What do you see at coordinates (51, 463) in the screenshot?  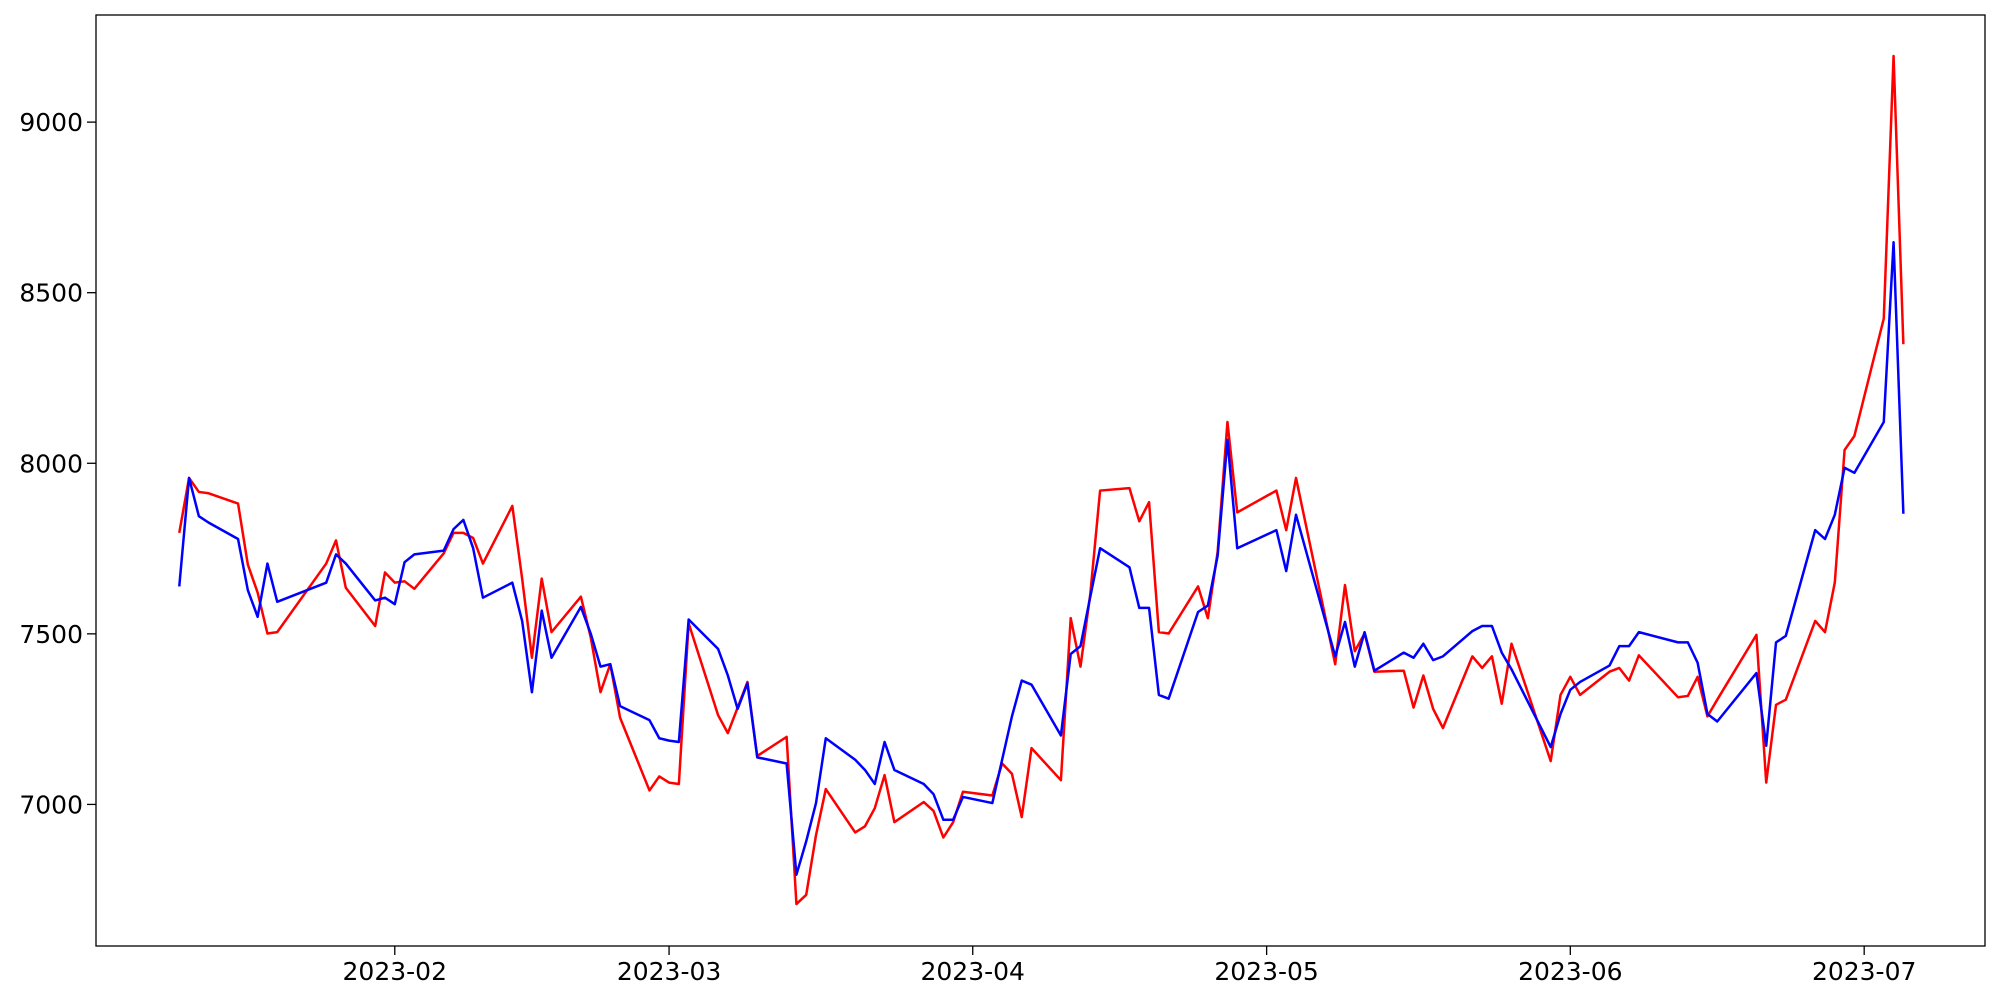 I see `y-tick-label: 8000` at bounding box center [51, 463].